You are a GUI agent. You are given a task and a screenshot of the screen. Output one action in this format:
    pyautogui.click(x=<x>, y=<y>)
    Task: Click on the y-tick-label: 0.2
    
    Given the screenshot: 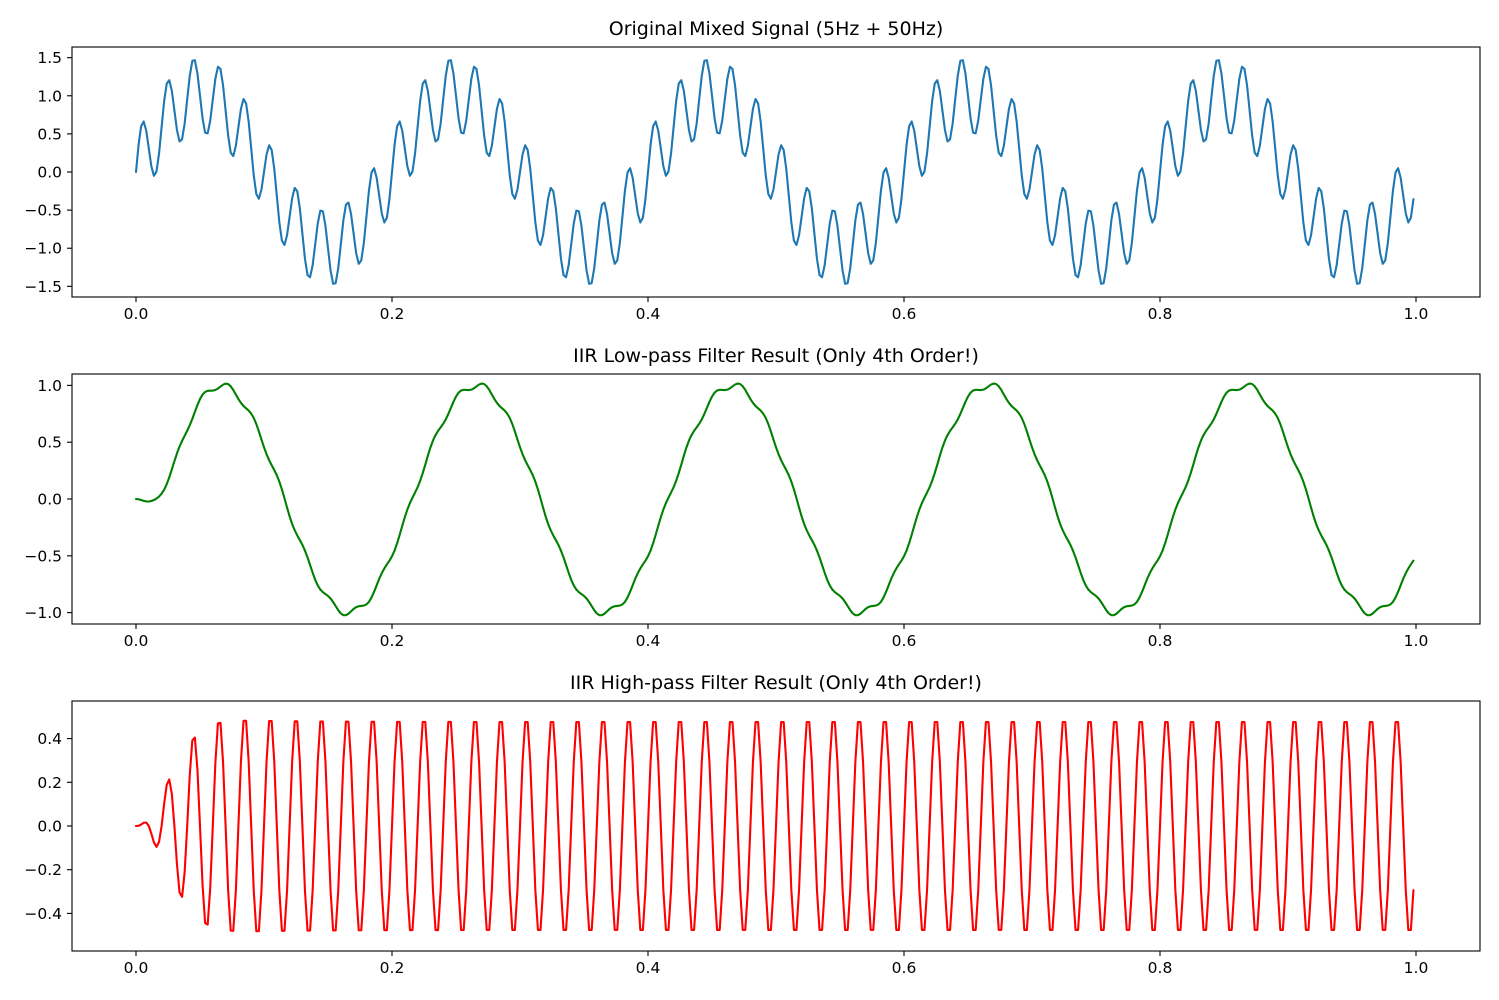 What is the action you would take?
    pyautogui.click(x=49, y=783)
    